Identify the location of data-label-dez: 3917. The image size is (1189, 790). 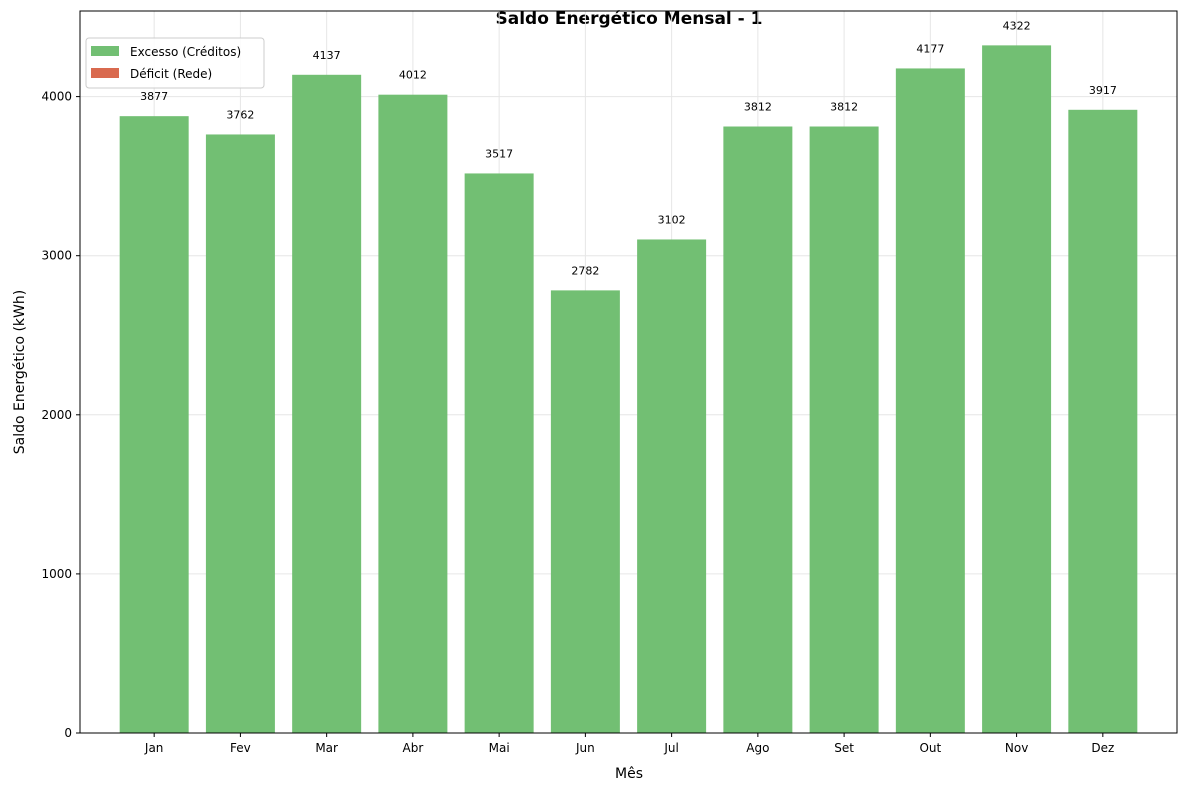
(1103, 90).